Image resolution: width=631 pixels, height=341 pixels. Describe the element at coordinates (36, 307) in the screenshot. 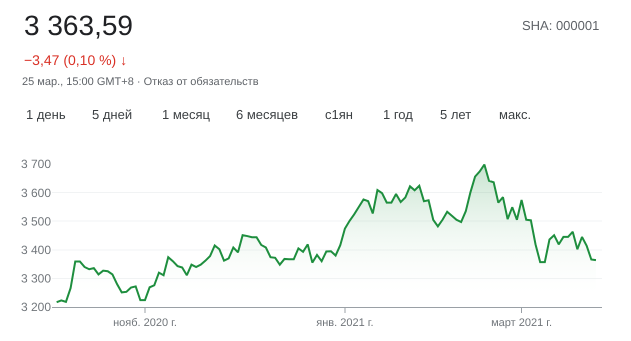

I see `y-tick-label: 3 200` at that location.